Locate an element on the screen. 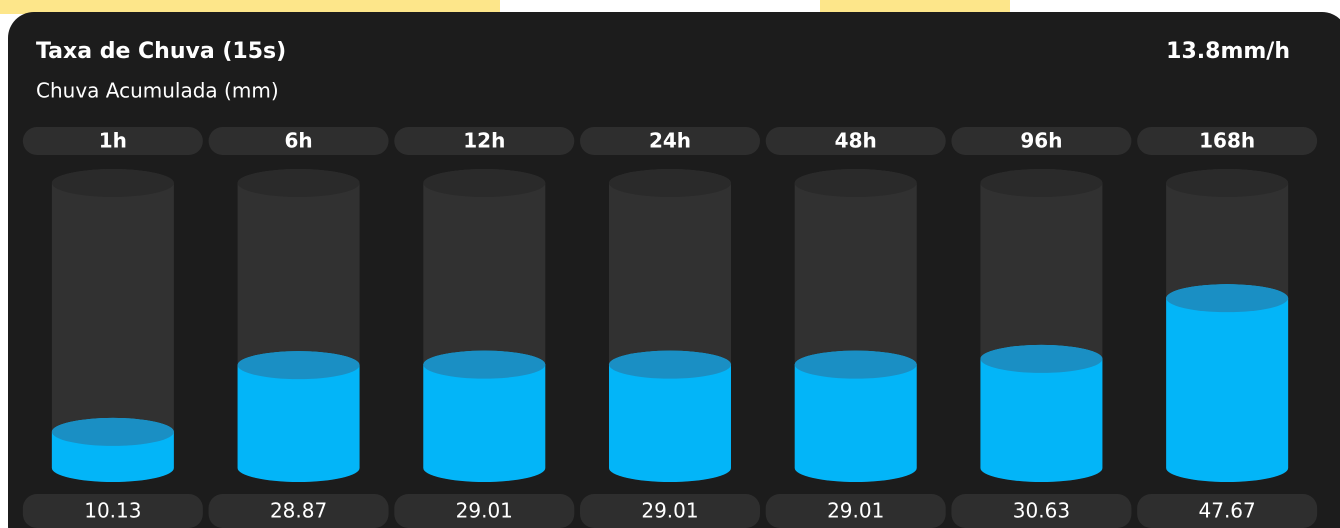 The image size is (1340, 528). x-tick-label: 6h is located at coordinates (298, 141).